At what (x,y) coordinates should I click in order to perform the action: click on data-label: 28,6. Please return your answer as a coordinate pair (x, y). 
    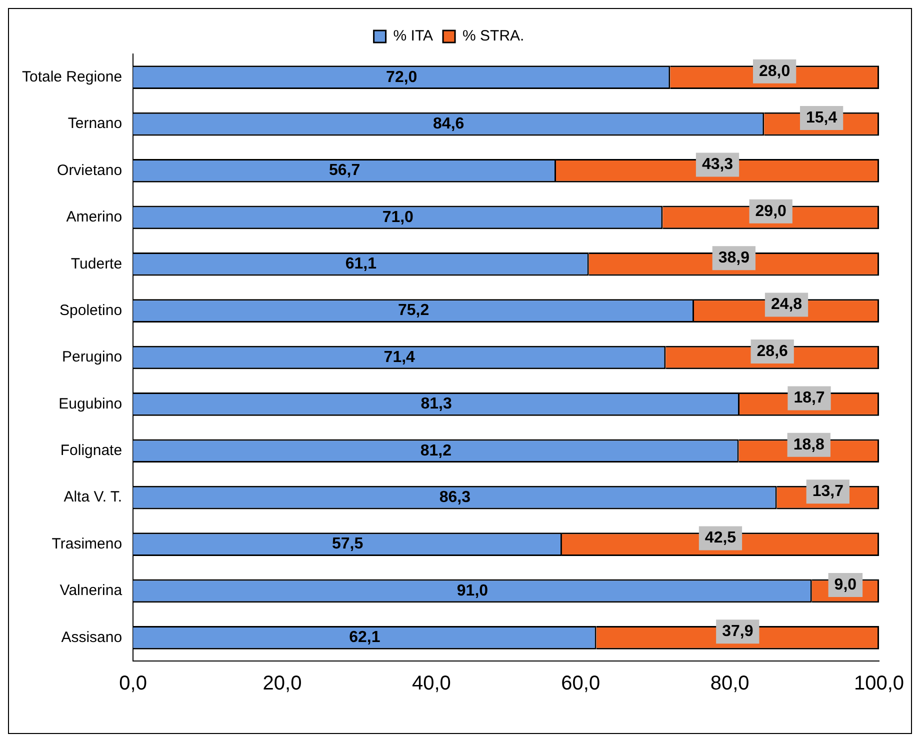
    Looking at the image, I should click on (772, 351).